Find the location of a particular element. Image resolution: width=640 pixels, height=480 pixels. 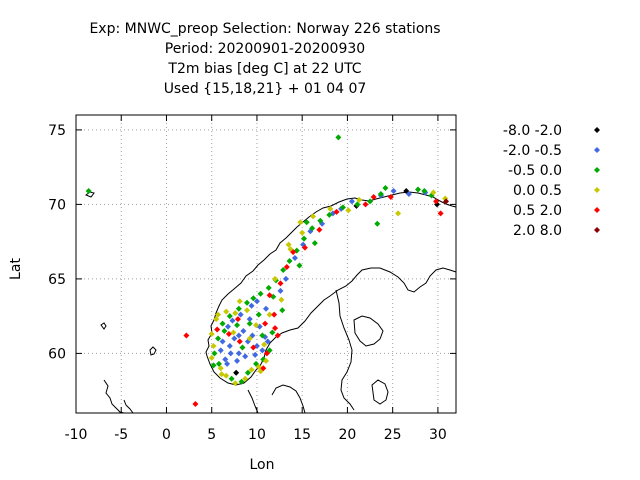

chart-title-line-4: Used {15,18,21} + 01 04 07 is located at coordinates (265, 89).